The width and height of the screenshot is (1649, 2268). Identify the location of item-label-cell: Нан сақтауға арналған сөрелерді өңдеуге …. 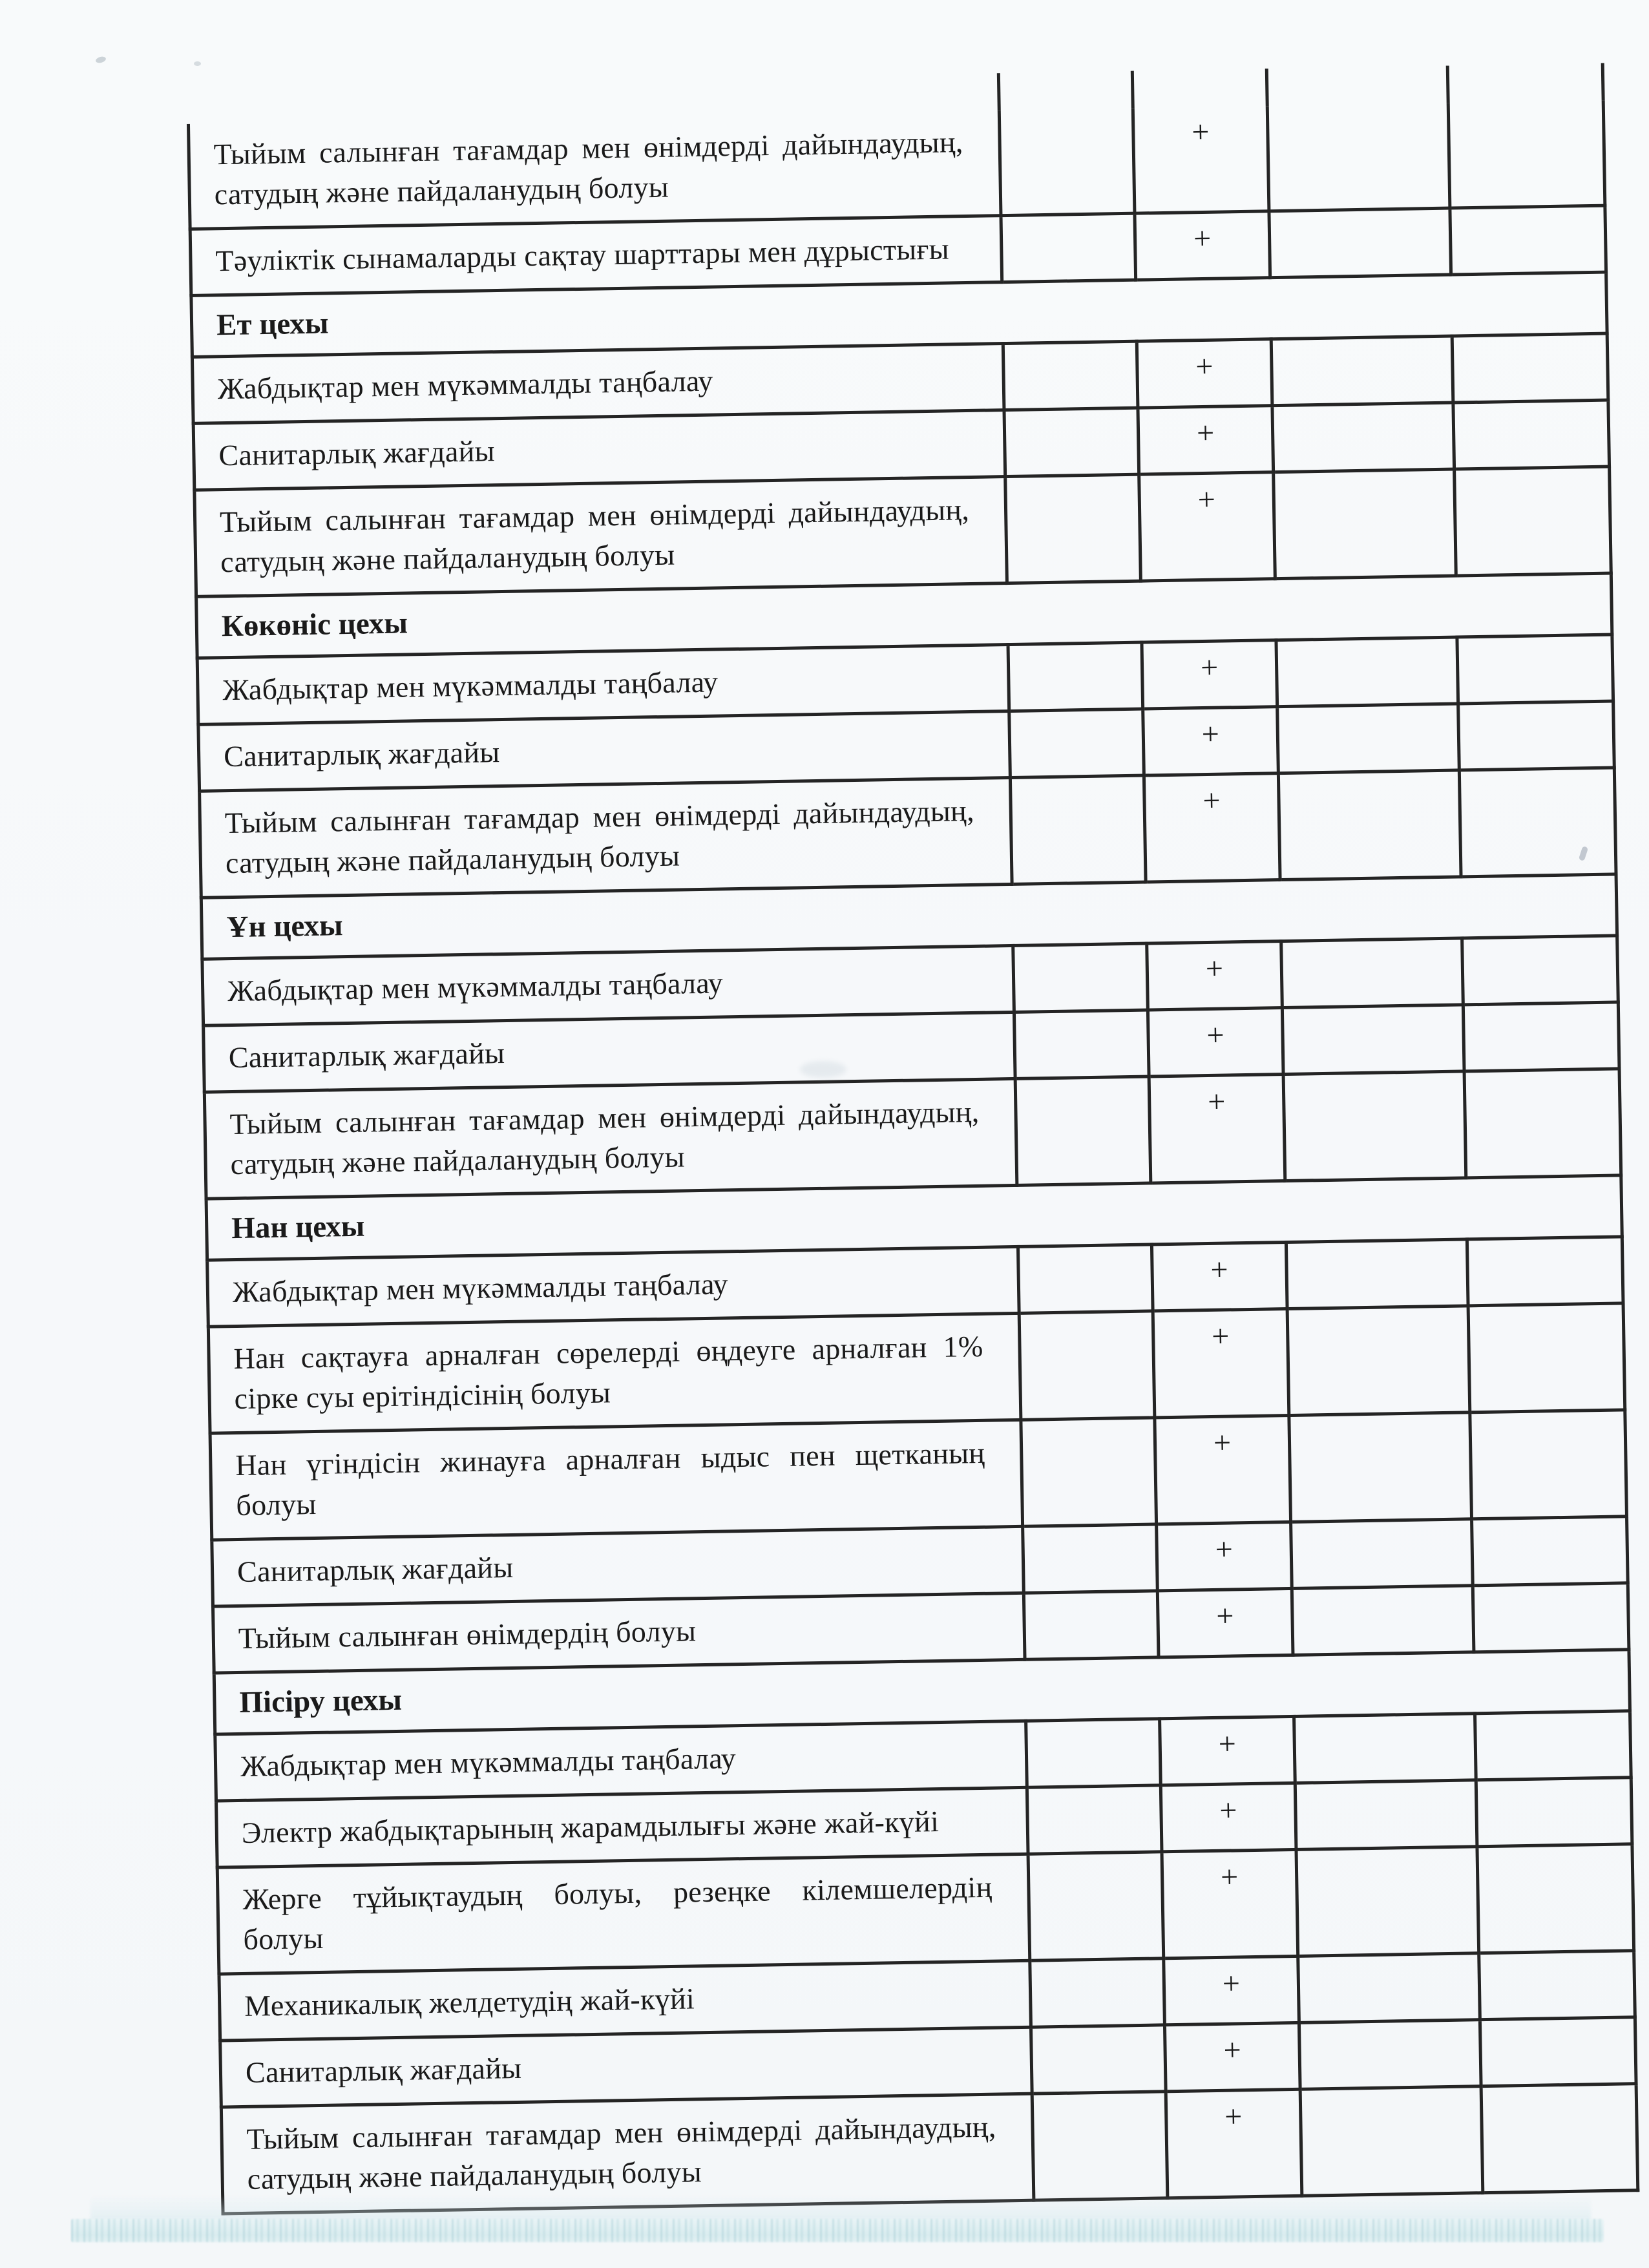
(615, 1373).